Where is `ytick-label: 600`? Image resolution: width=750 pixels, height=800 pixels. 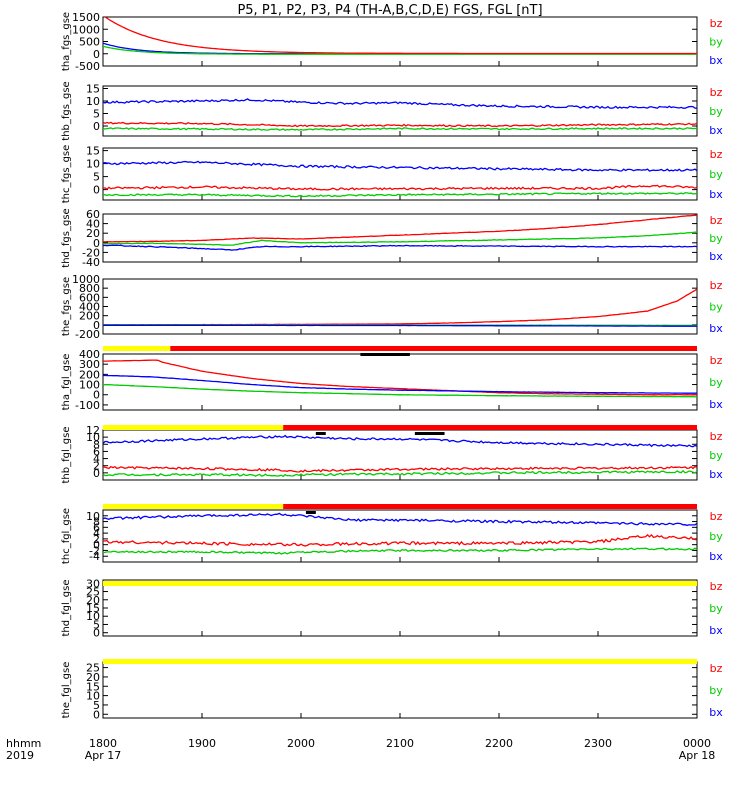 ytick-label: 600 is located at coordinates (89, 297).